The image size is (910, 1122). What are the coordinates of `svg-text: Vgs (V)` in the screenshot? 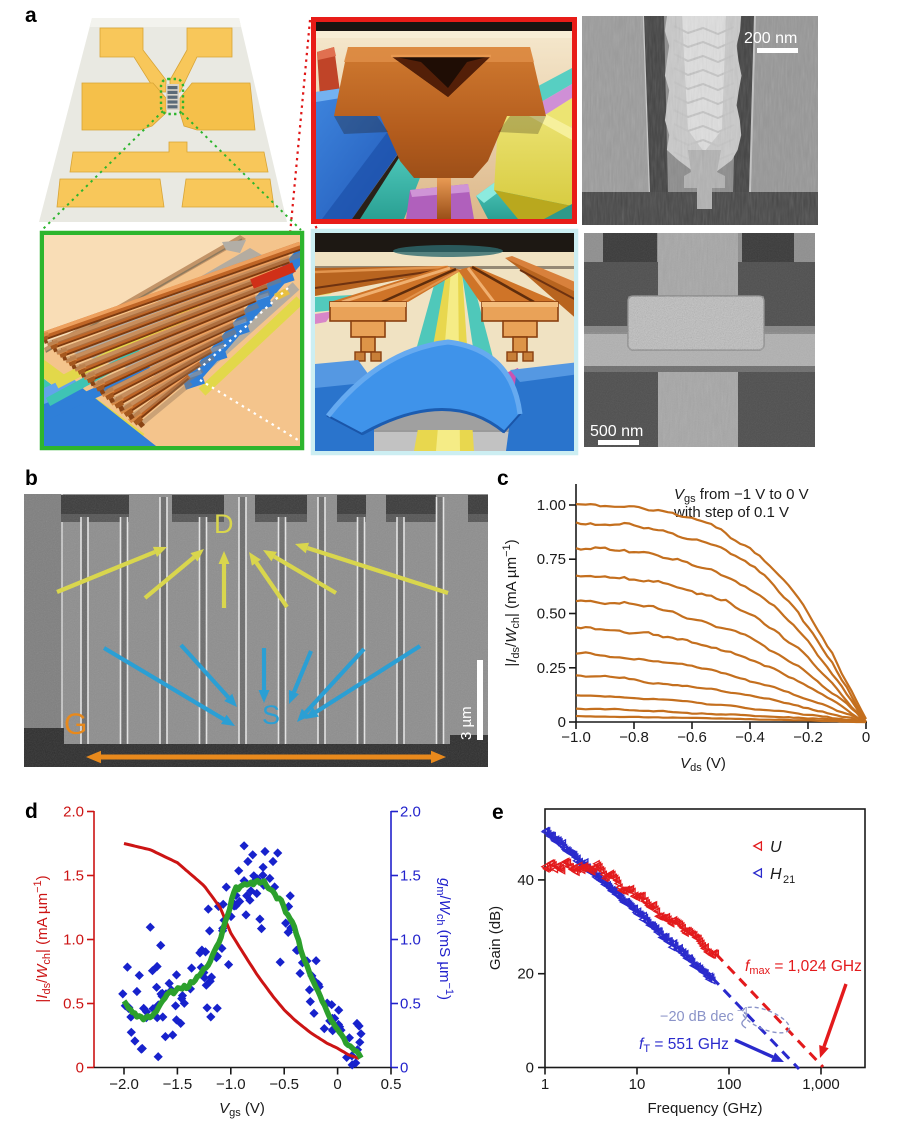 It's located at (242, 1109).